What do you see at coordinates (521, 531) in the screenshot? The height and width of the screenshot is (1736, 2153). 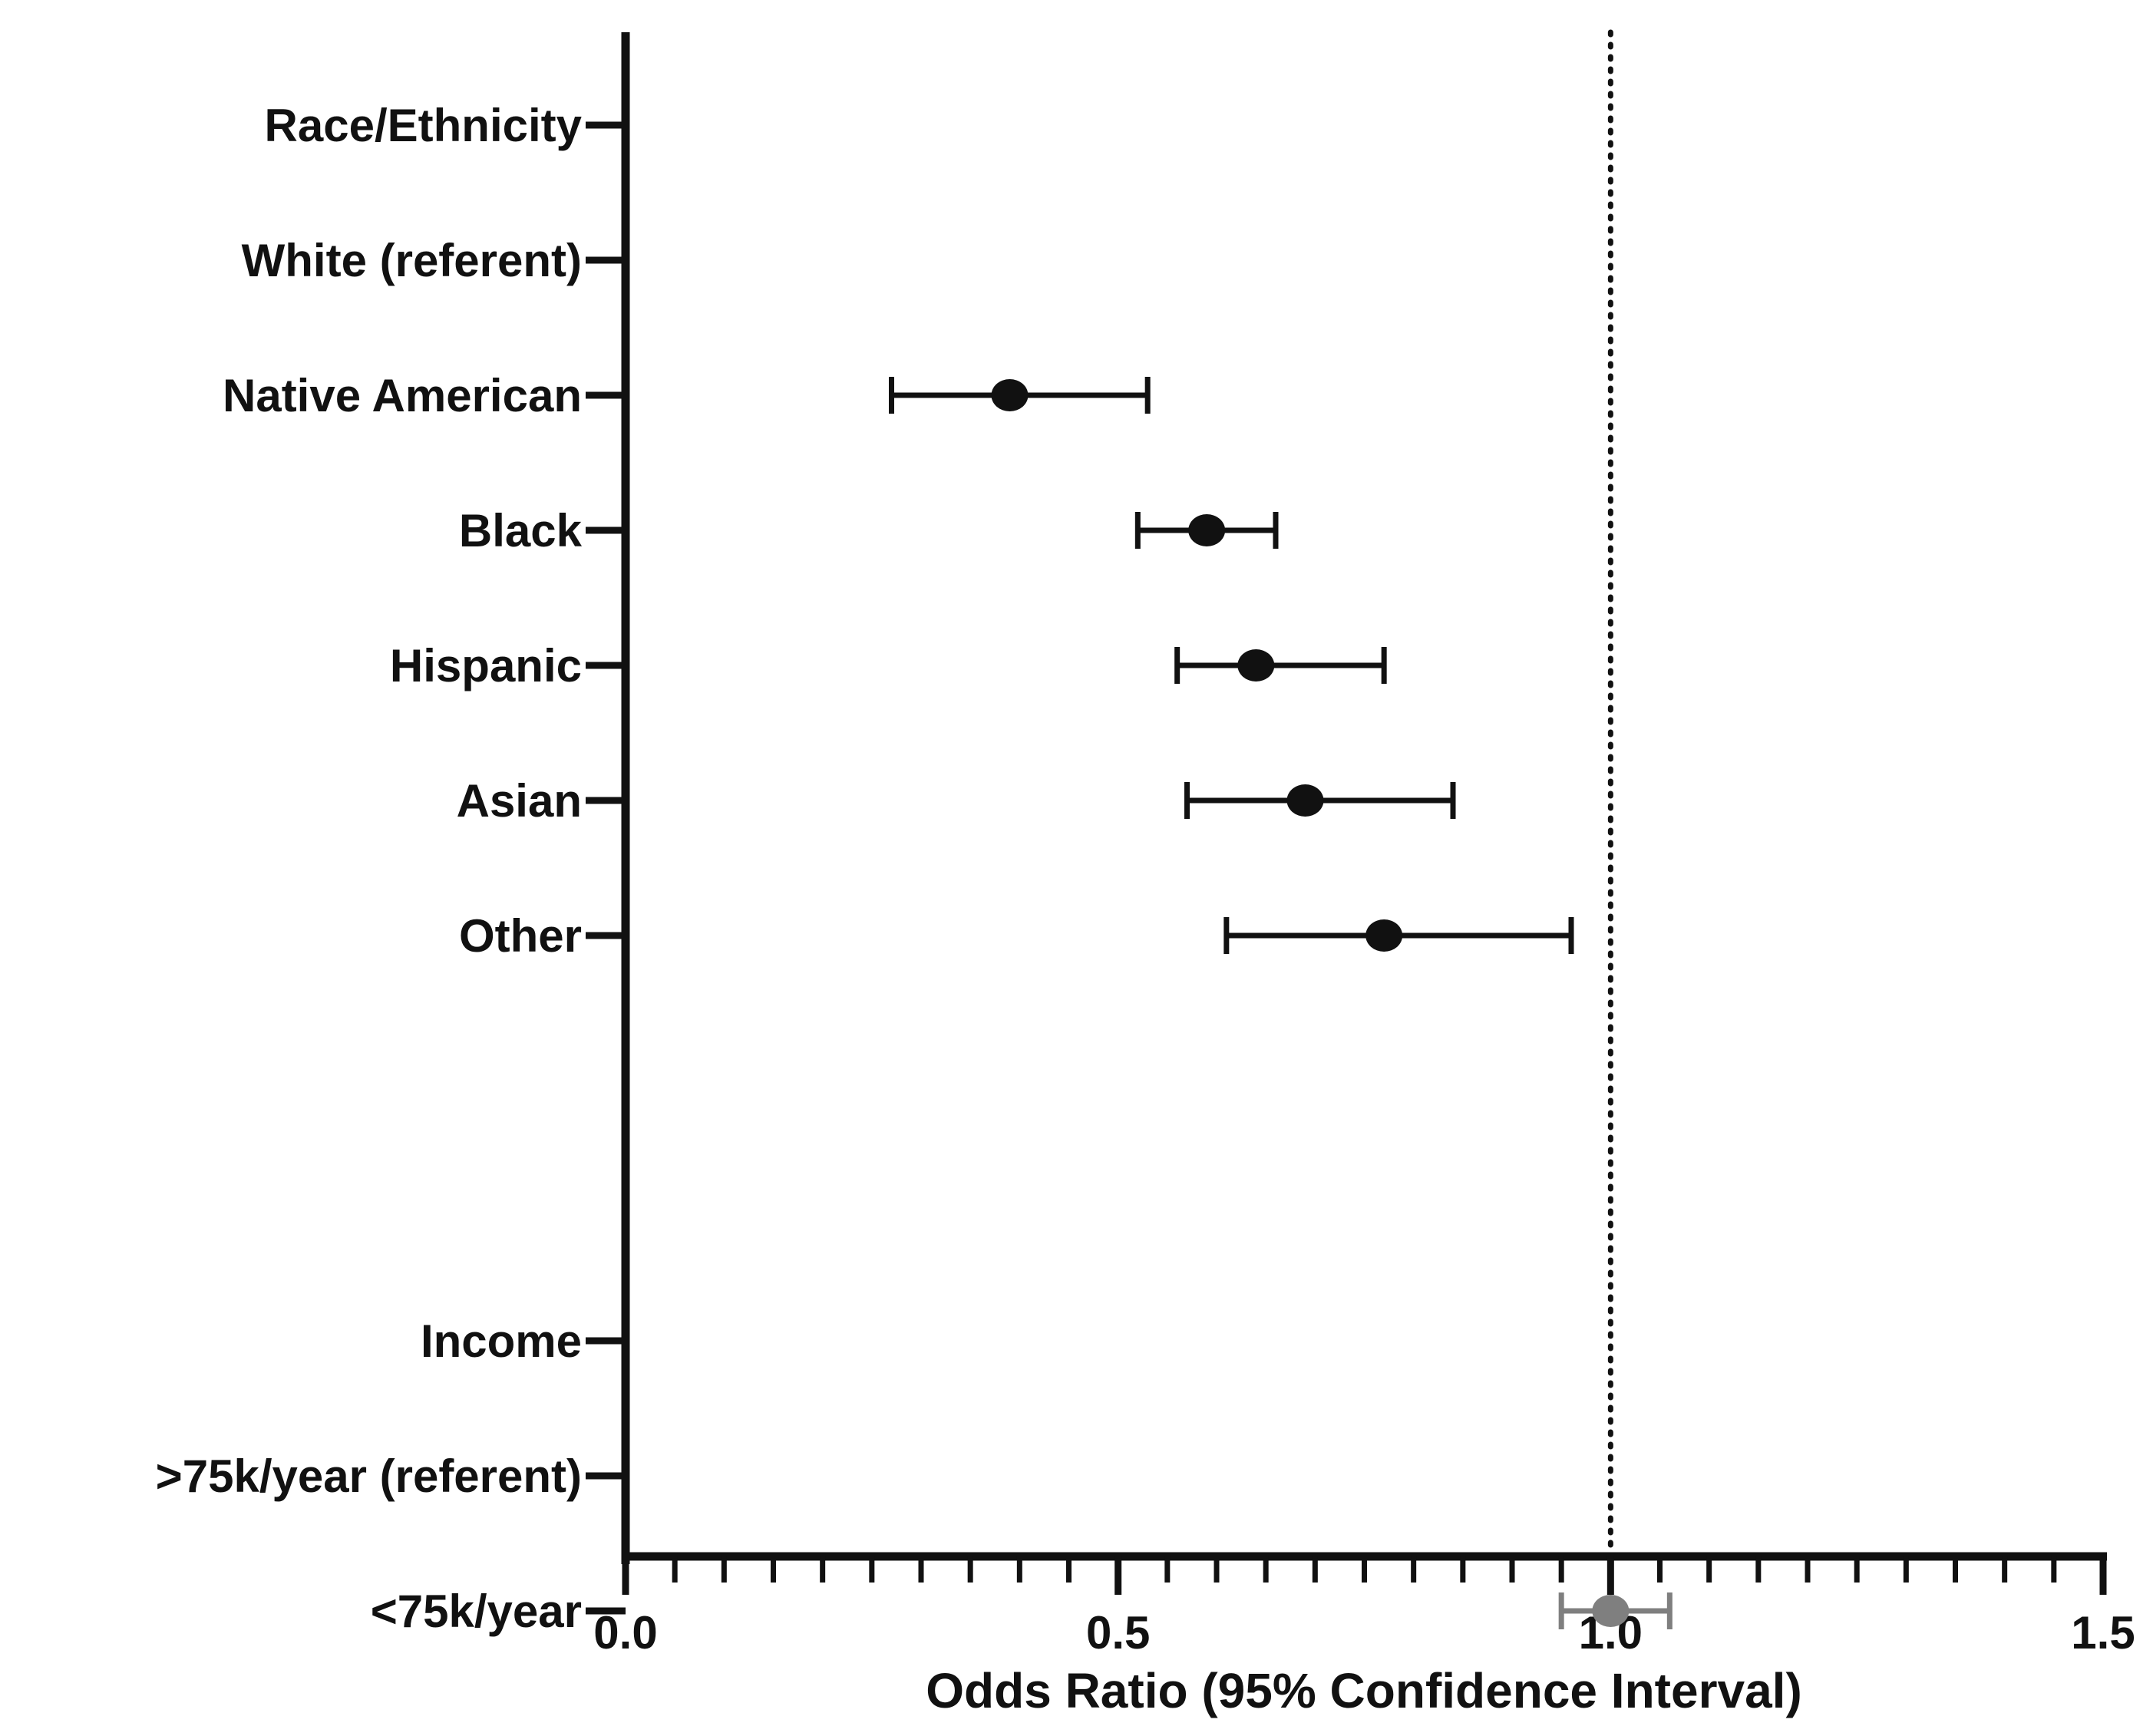 I see `row-label: Black` at bounding box center [521, 531].